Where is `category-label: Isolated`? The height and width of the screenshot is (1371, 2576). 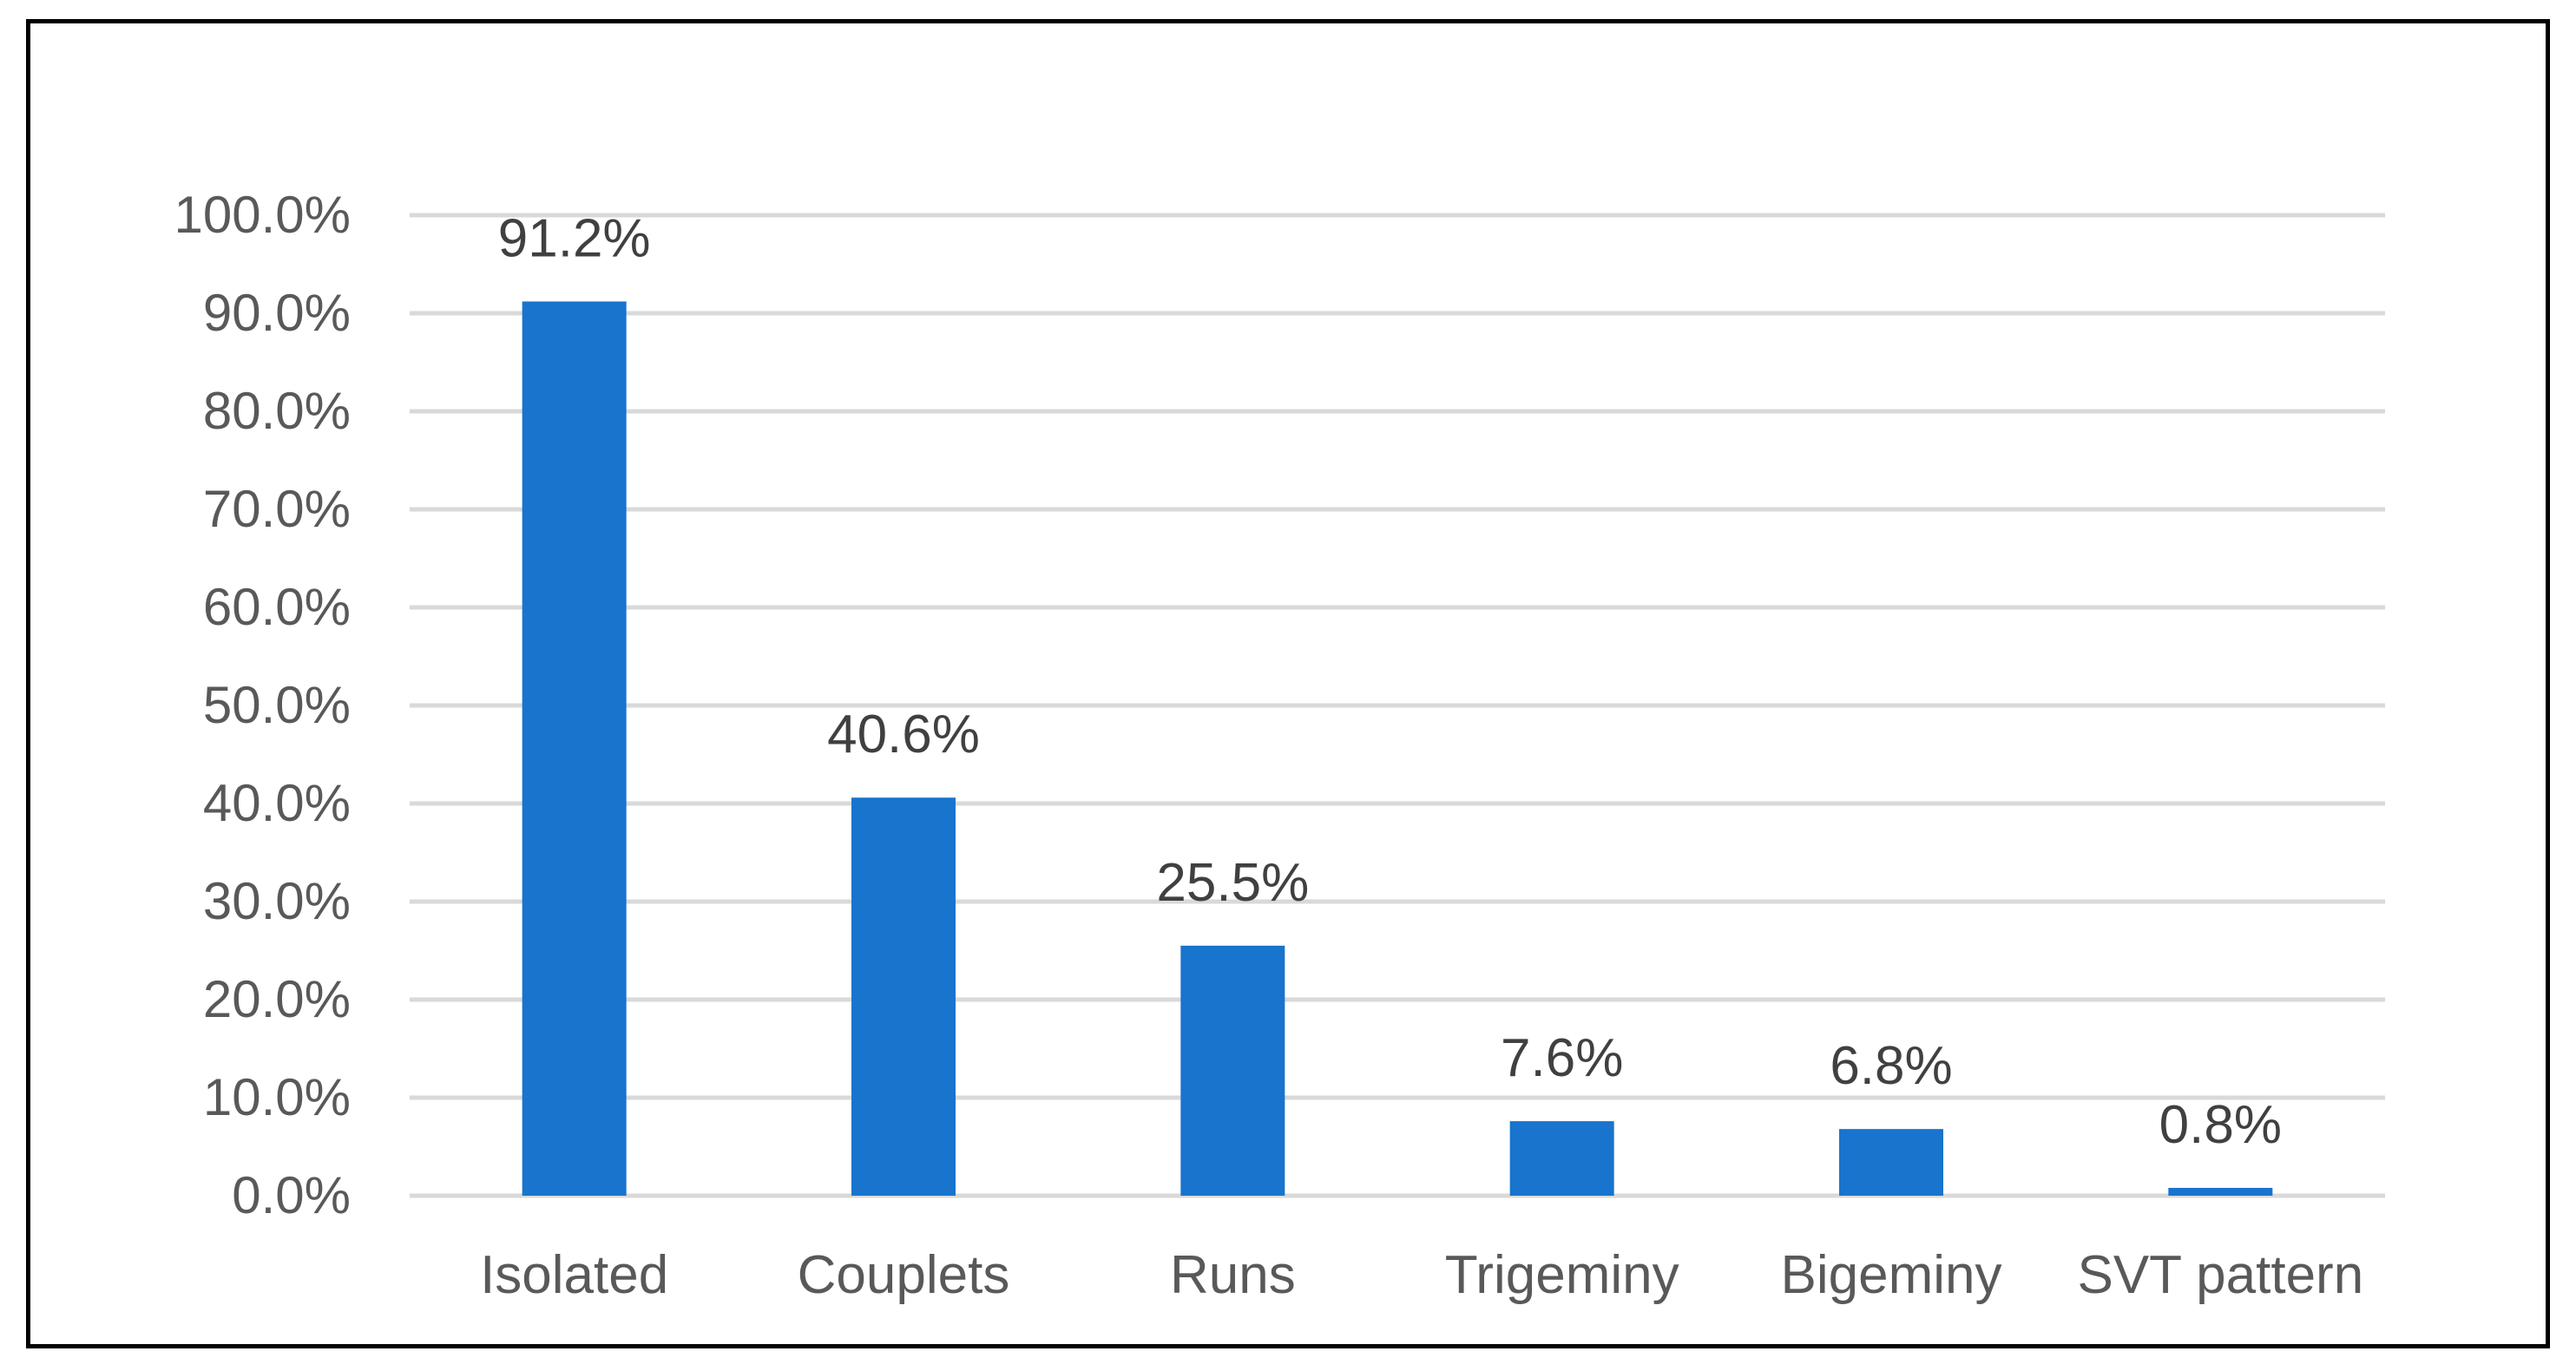 category-label: Isolated is located at coordinates (574, 1275).